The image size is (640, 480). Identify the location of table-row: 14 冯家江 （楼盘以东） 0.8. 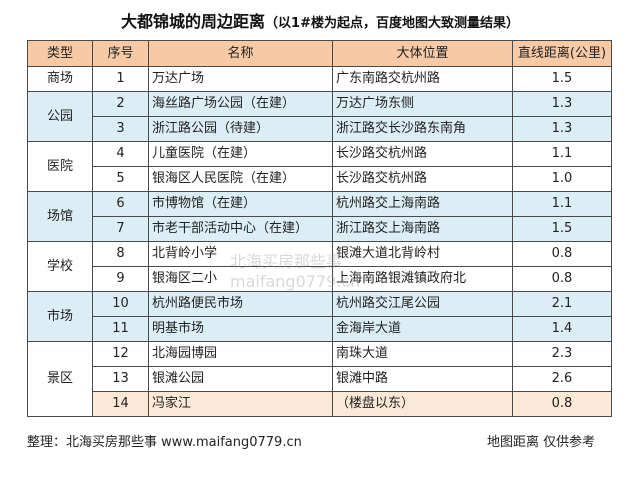
(320, 404).